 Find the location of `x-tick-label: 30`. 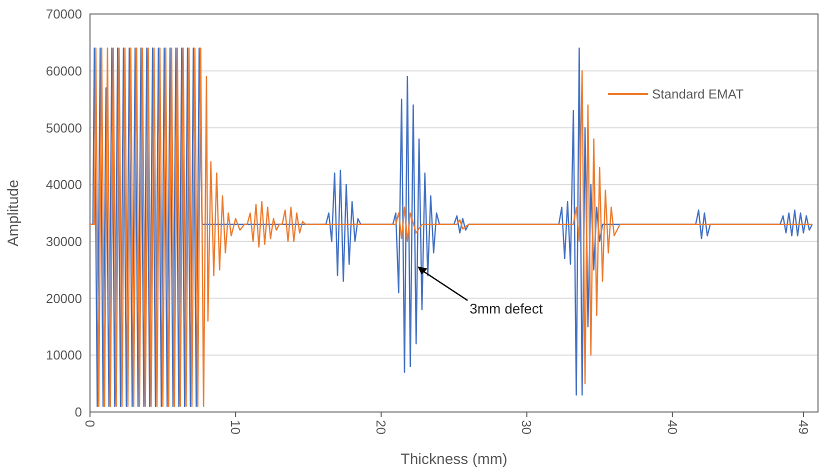

x-tick-label: 30 is located at coordinates (526, 427).